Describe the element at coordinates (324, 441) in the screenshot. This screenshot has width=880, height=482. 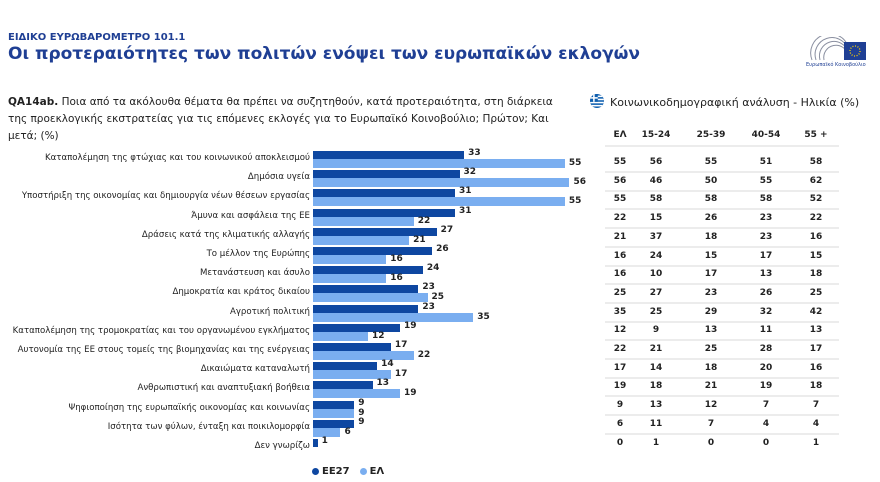
I see `value-label-ee27: 1` at that location.